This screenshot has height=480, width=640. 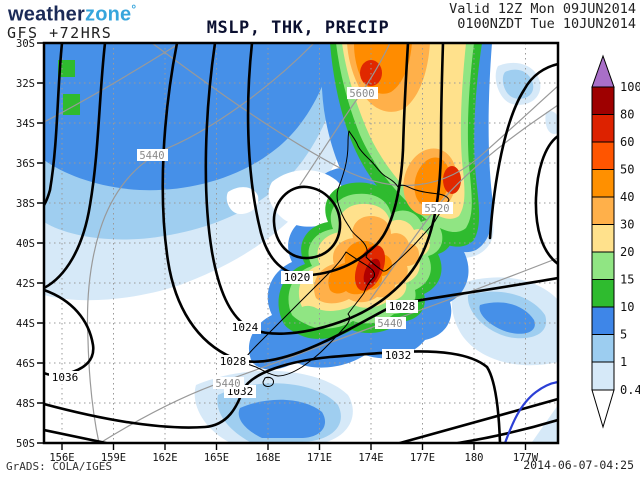 What do you see at coordinates (398, 355) in the screenshot?
I see `pressure-label: 1032` at bounding box center [398, 355].